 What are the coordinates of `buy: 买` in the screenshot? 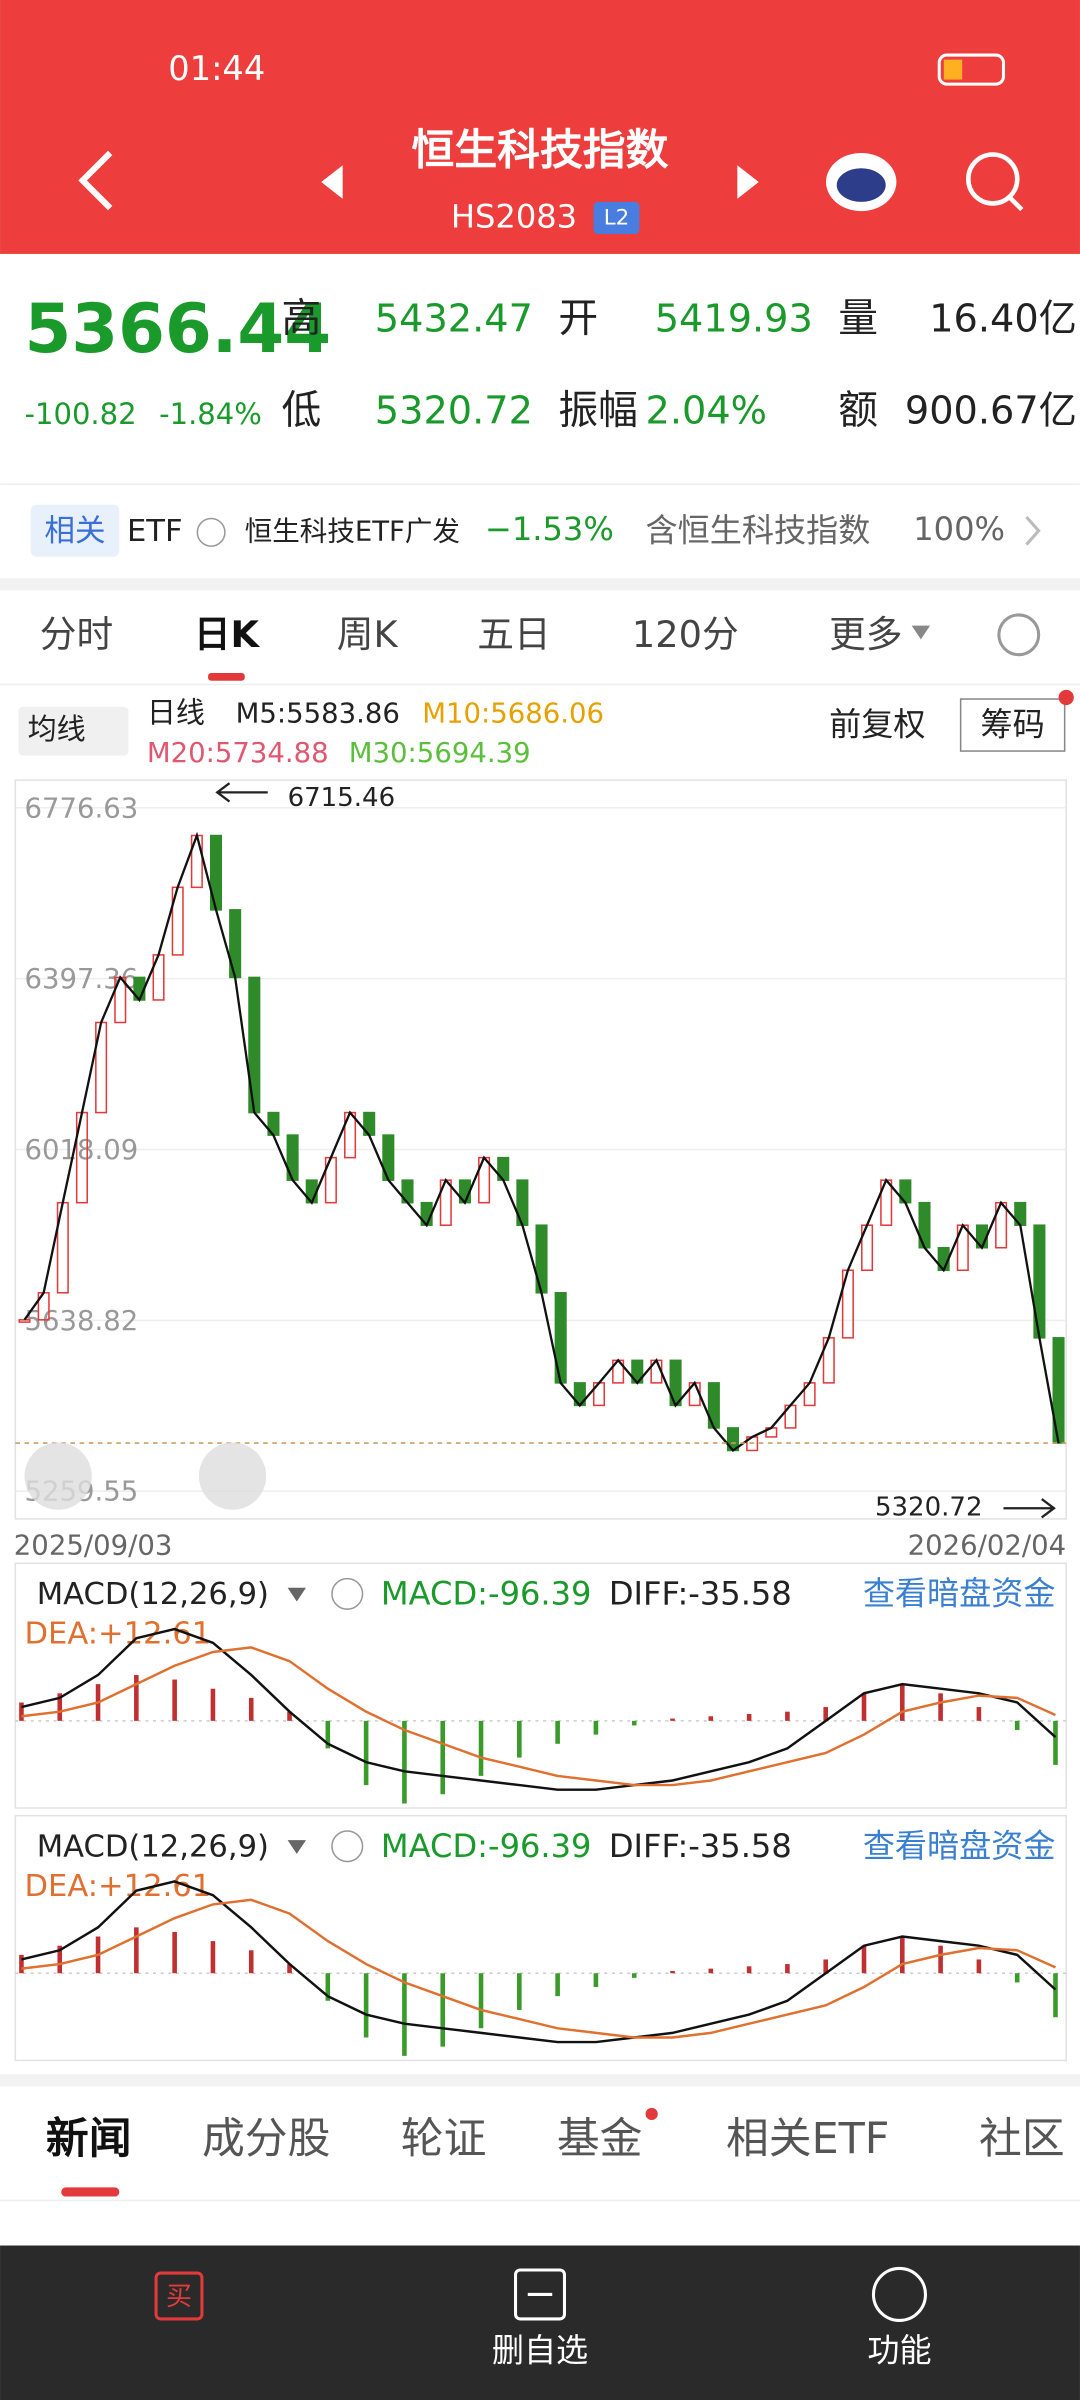 It's located at (179, 2297).